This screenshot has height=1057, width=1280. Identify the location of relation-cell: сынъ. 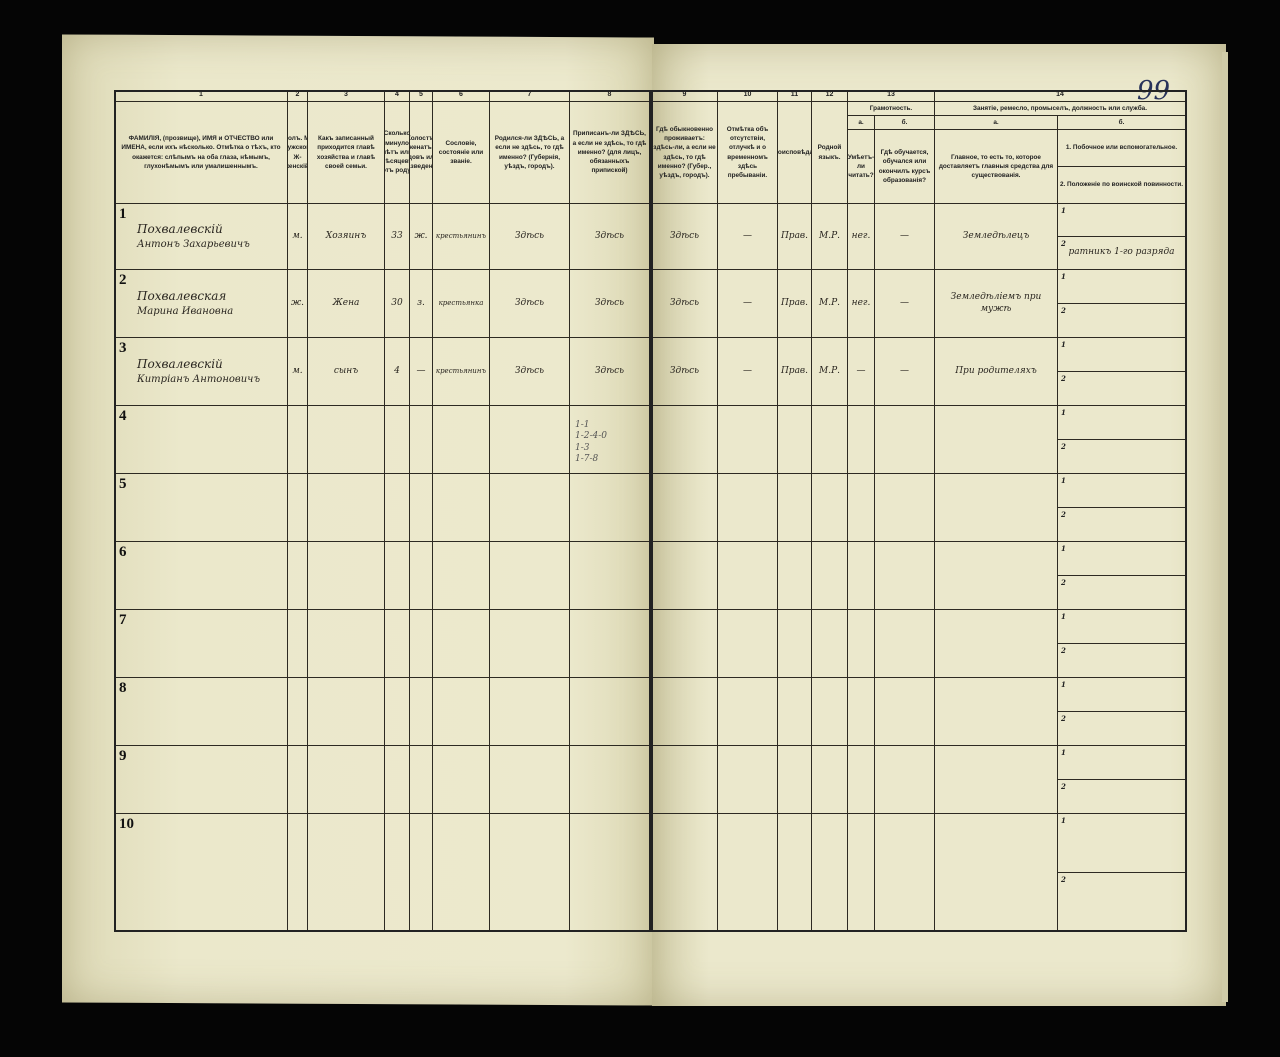
(346, 372).